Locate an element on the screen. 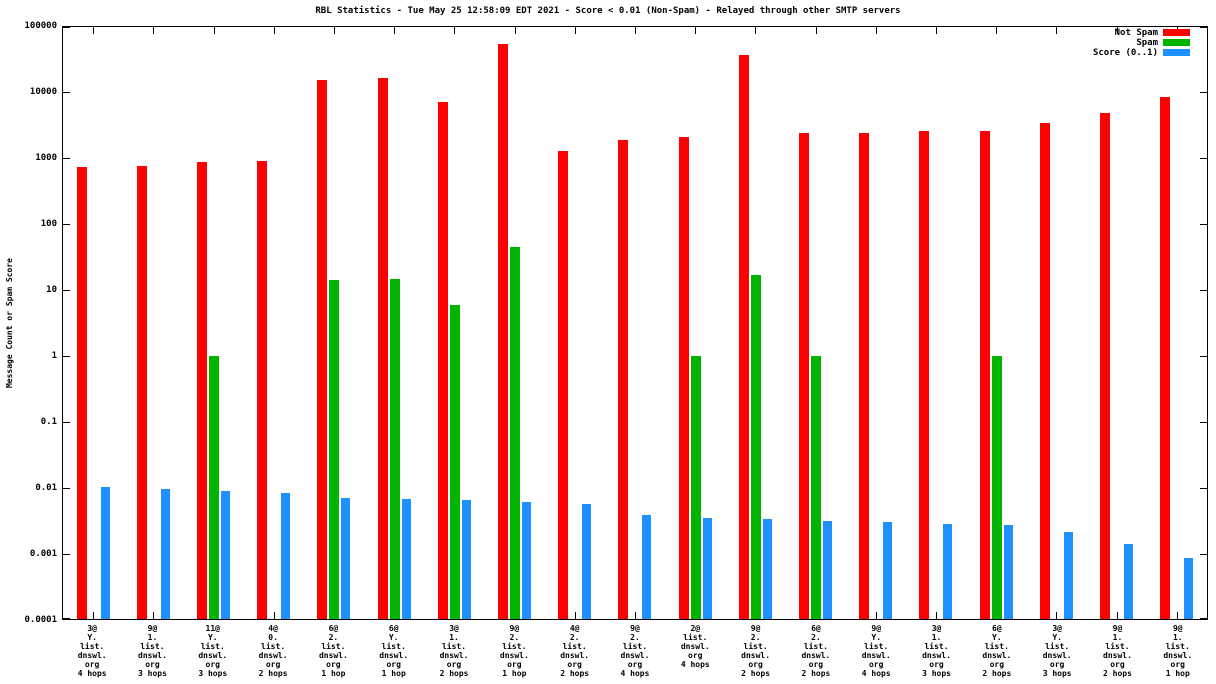 This screenshot has width=1216, height=684. x-axis-label-line: 2 hops is located at coordinates (454, 673).